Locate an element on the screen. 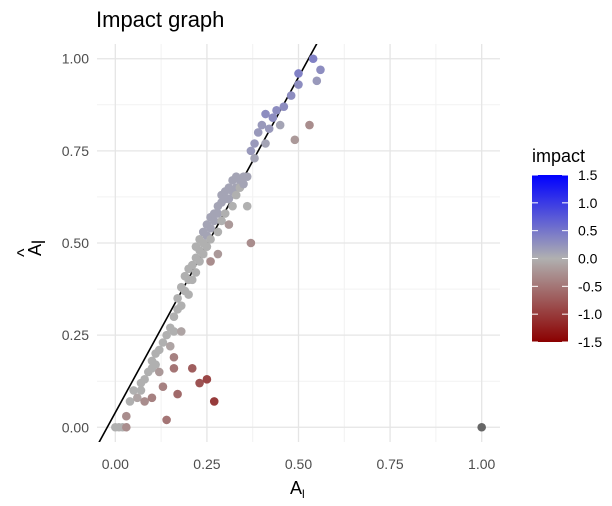 The width and height of the screenshot is (612, 506). x-tick-label: 0.00 is located at coordinates (115, 464).